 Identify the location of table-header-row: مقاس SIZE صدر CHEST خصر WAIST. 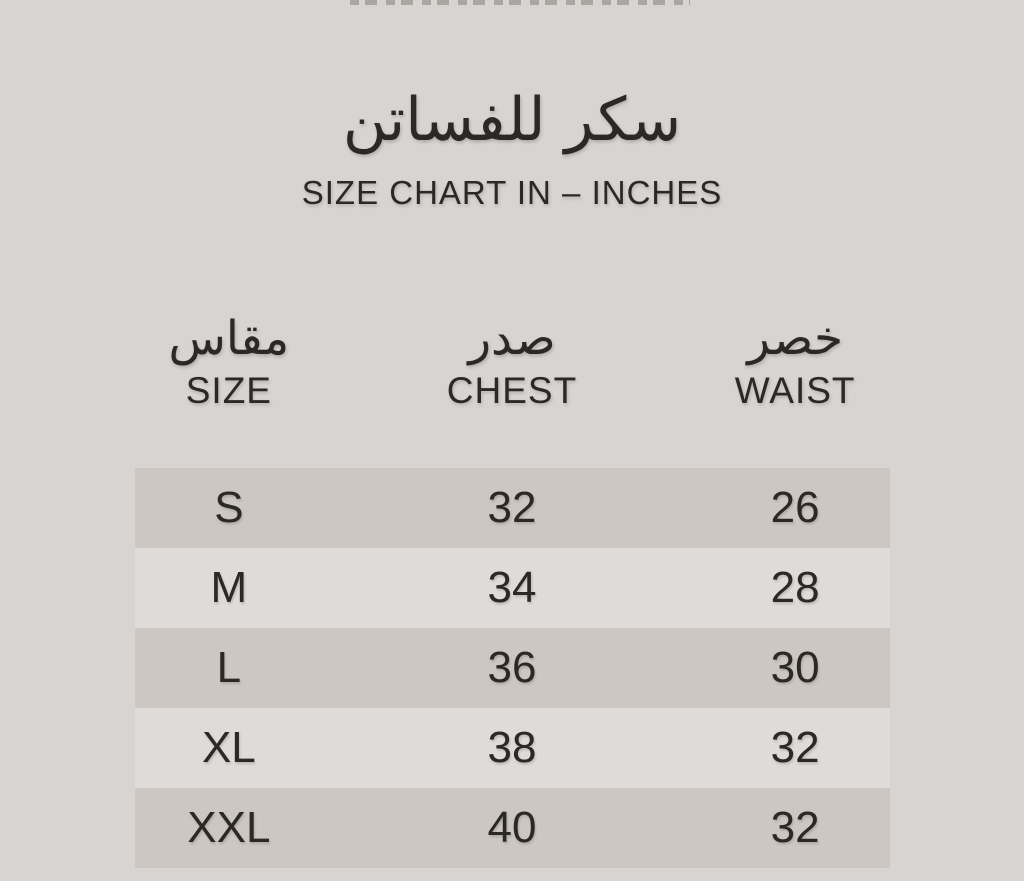
(512, 360).